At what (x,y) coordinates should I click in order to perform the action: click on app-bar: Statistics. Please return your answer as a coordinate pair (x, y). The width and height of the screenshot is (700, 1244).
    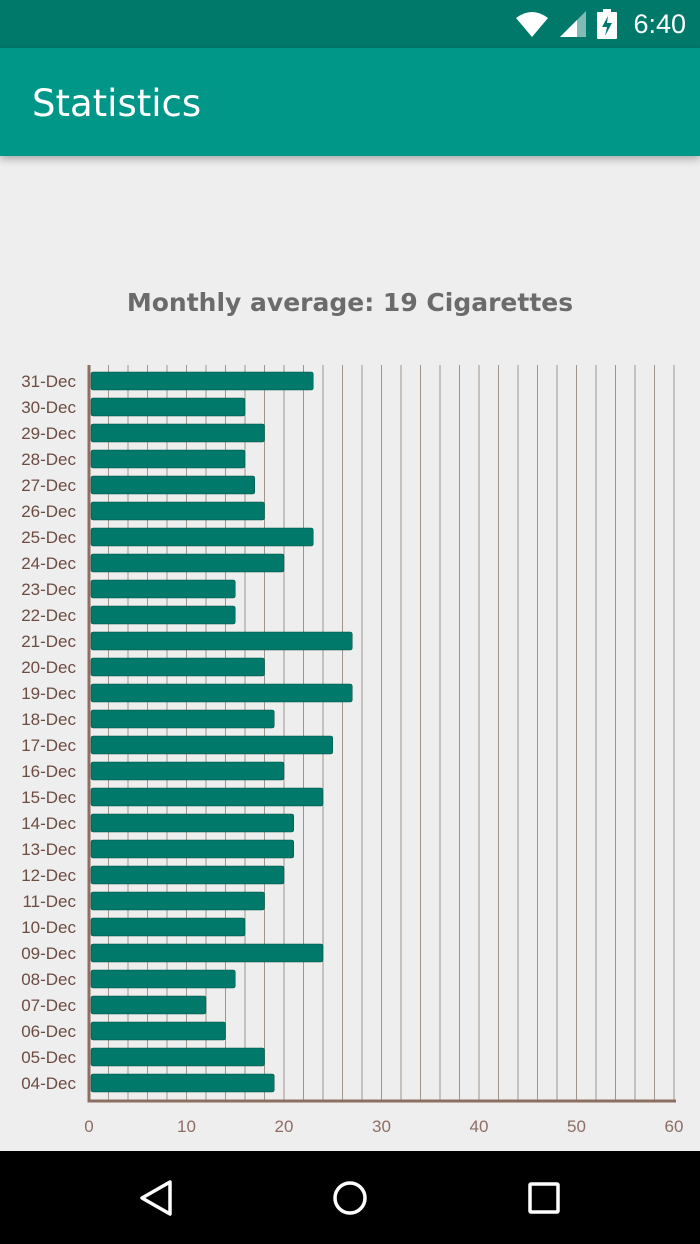
    Looking at the image, I should click on (350, 102).